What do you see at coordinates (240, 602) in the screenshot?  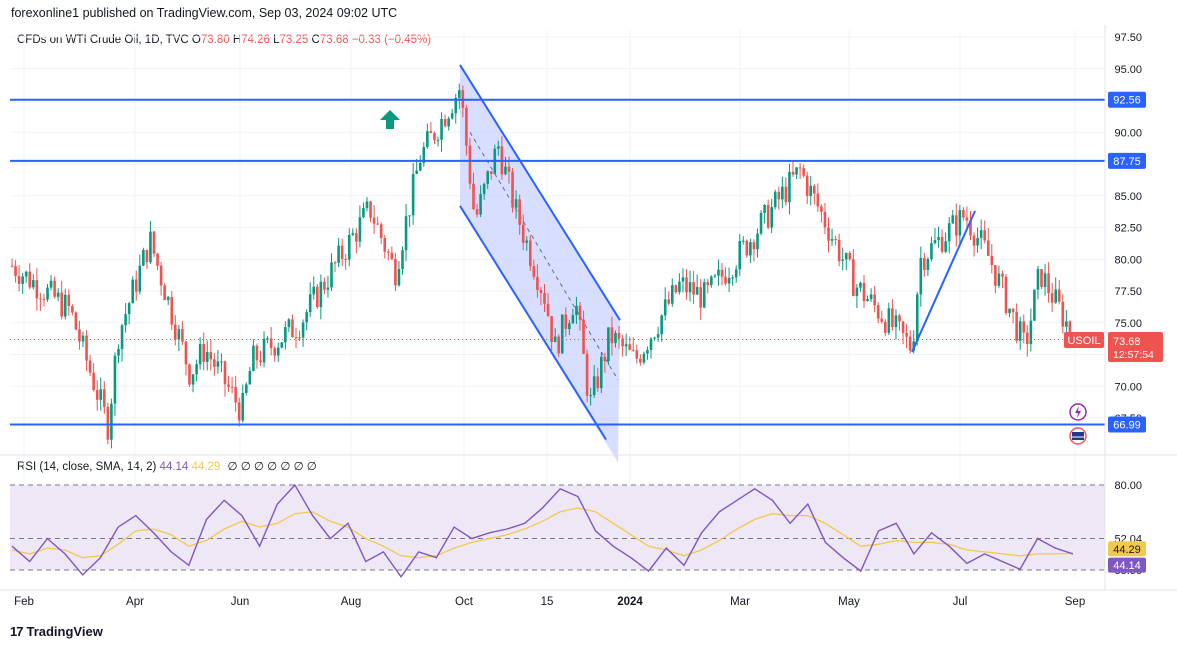 I see `time-label: Jun` at bounding box center [240, 602].